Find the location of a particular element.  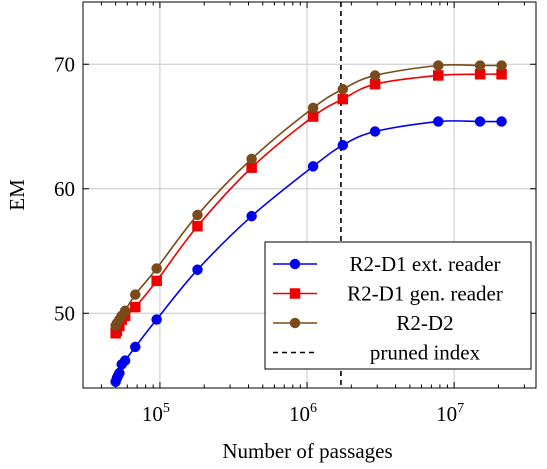

legend-entry: R2-D1 gen. reader is located at coordinates (388, 294).